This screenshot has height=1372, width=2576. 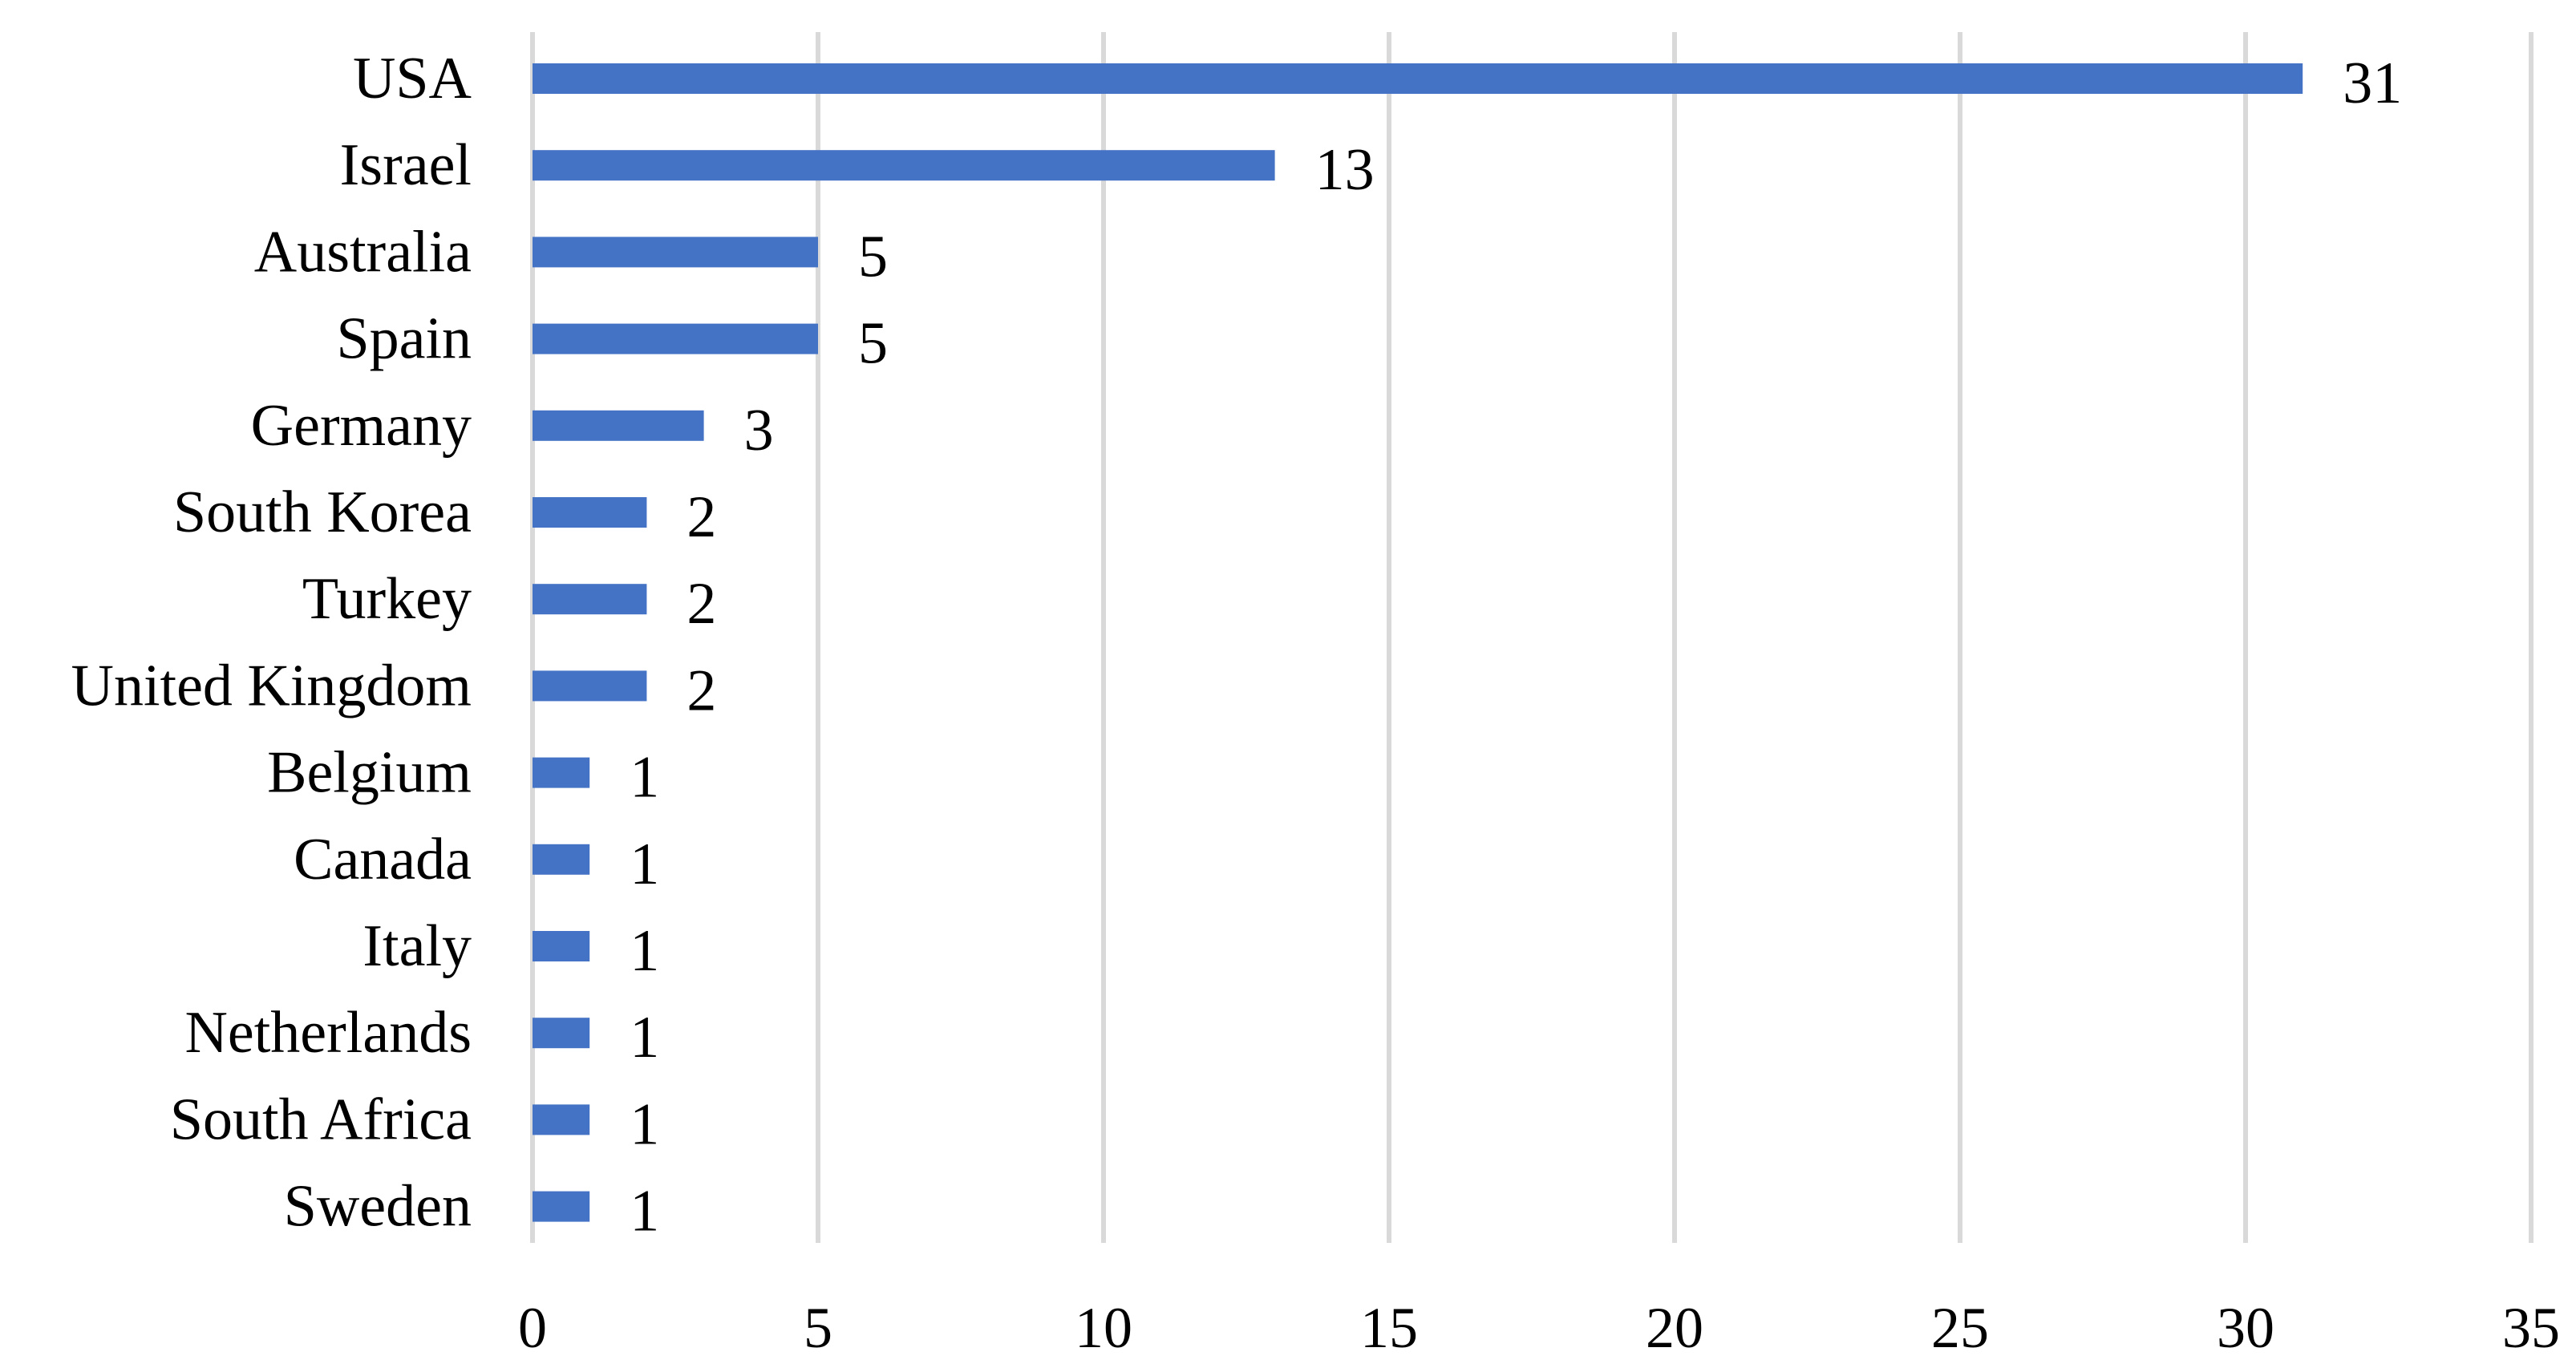 What do you see at coordinates (383, 859) in the screenshot?
I see `category-label: Canada` at bounding box center [383, 859].